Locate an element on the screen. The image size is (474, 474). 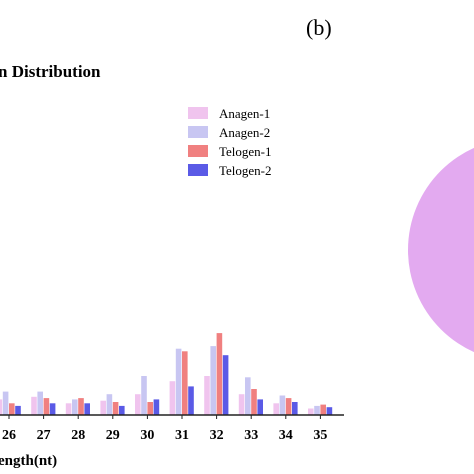
x-tick-label: 33 is located at coordinates (251, 435).